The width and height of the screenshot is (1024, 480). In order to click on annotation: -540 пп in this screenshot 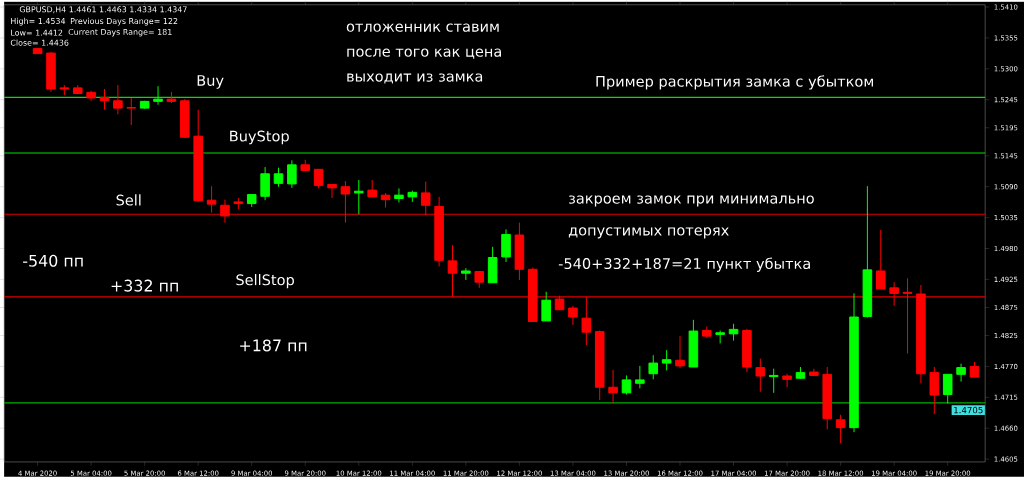, I will do `click(53, 260)`.